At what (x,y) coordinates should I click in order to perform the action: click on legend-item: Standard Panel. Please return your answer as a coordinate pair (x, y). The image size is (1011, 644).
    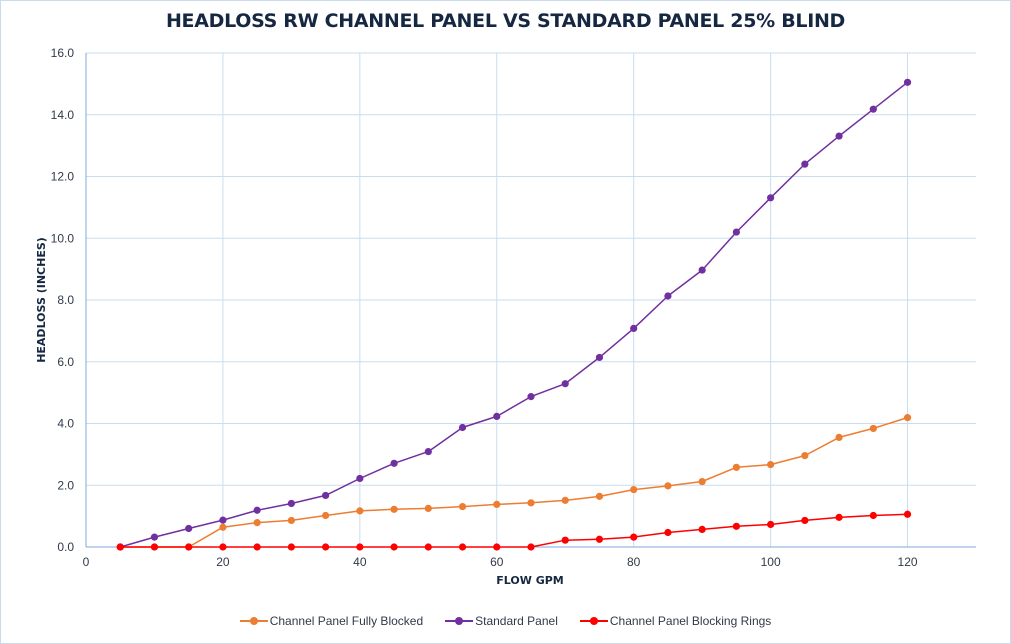
    Looking at the image, I should click on (501, 621).